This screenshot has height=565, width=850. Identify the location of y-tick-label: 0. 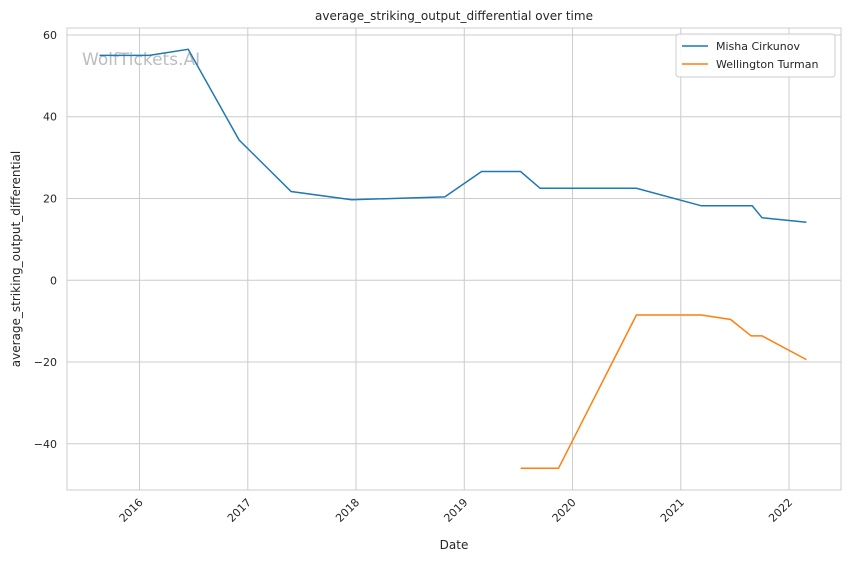
(53, 280).